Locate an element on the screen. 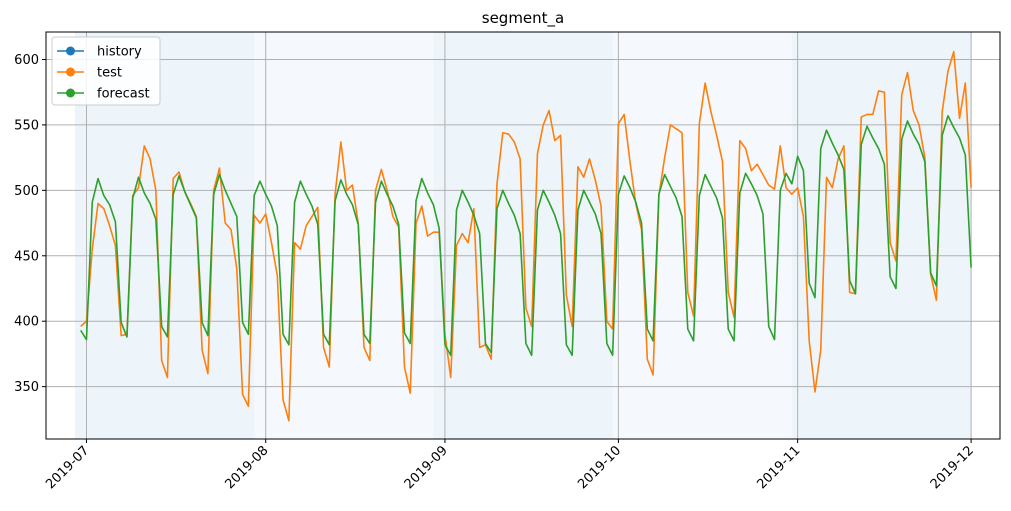 This screenshot has width=1011, height=511. y-tick-label-5: 600 is located at coordinates (26, 60).